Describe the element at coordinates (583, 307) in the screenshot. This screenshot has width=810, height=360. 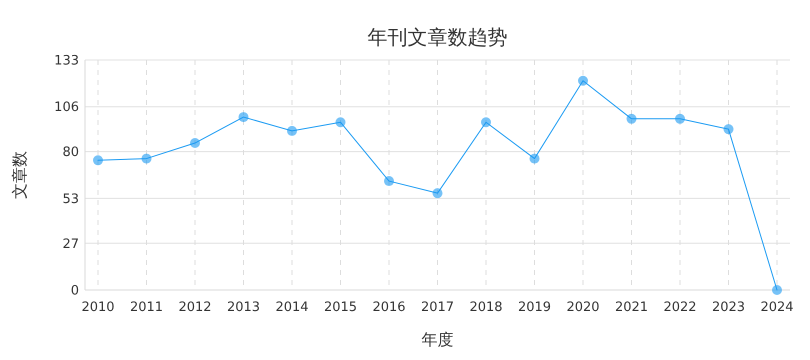
I see `x-tick-label: 2020` at that location.